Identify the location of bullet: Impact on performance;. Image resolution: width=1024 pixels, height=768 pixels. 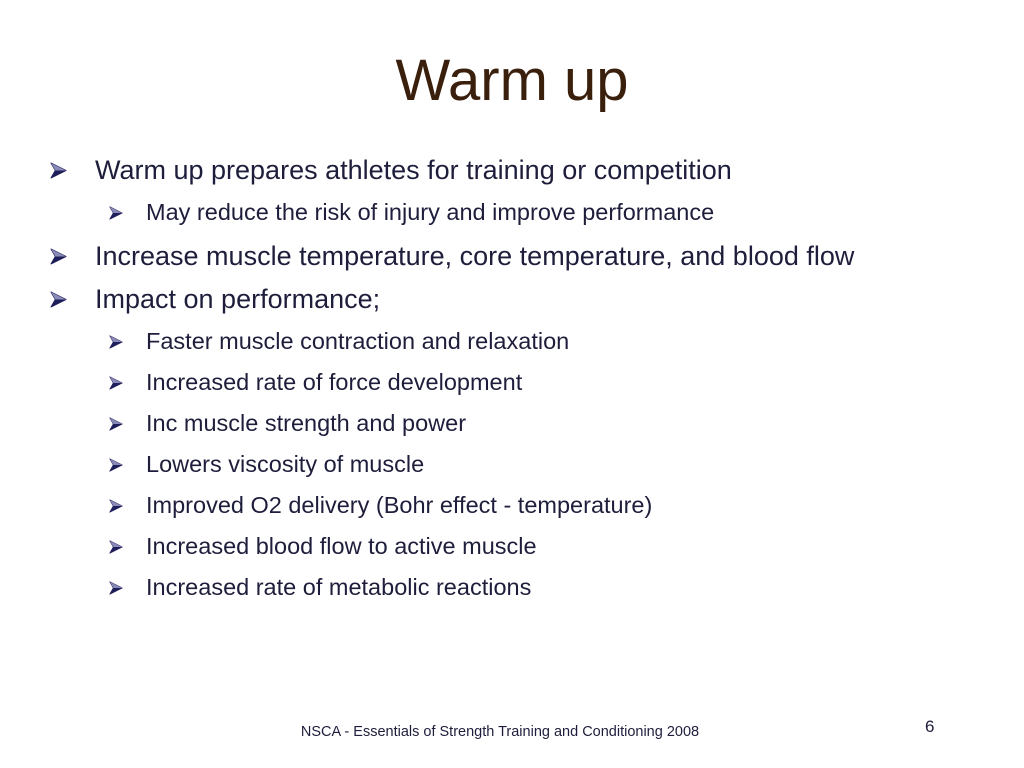
(238, 298).